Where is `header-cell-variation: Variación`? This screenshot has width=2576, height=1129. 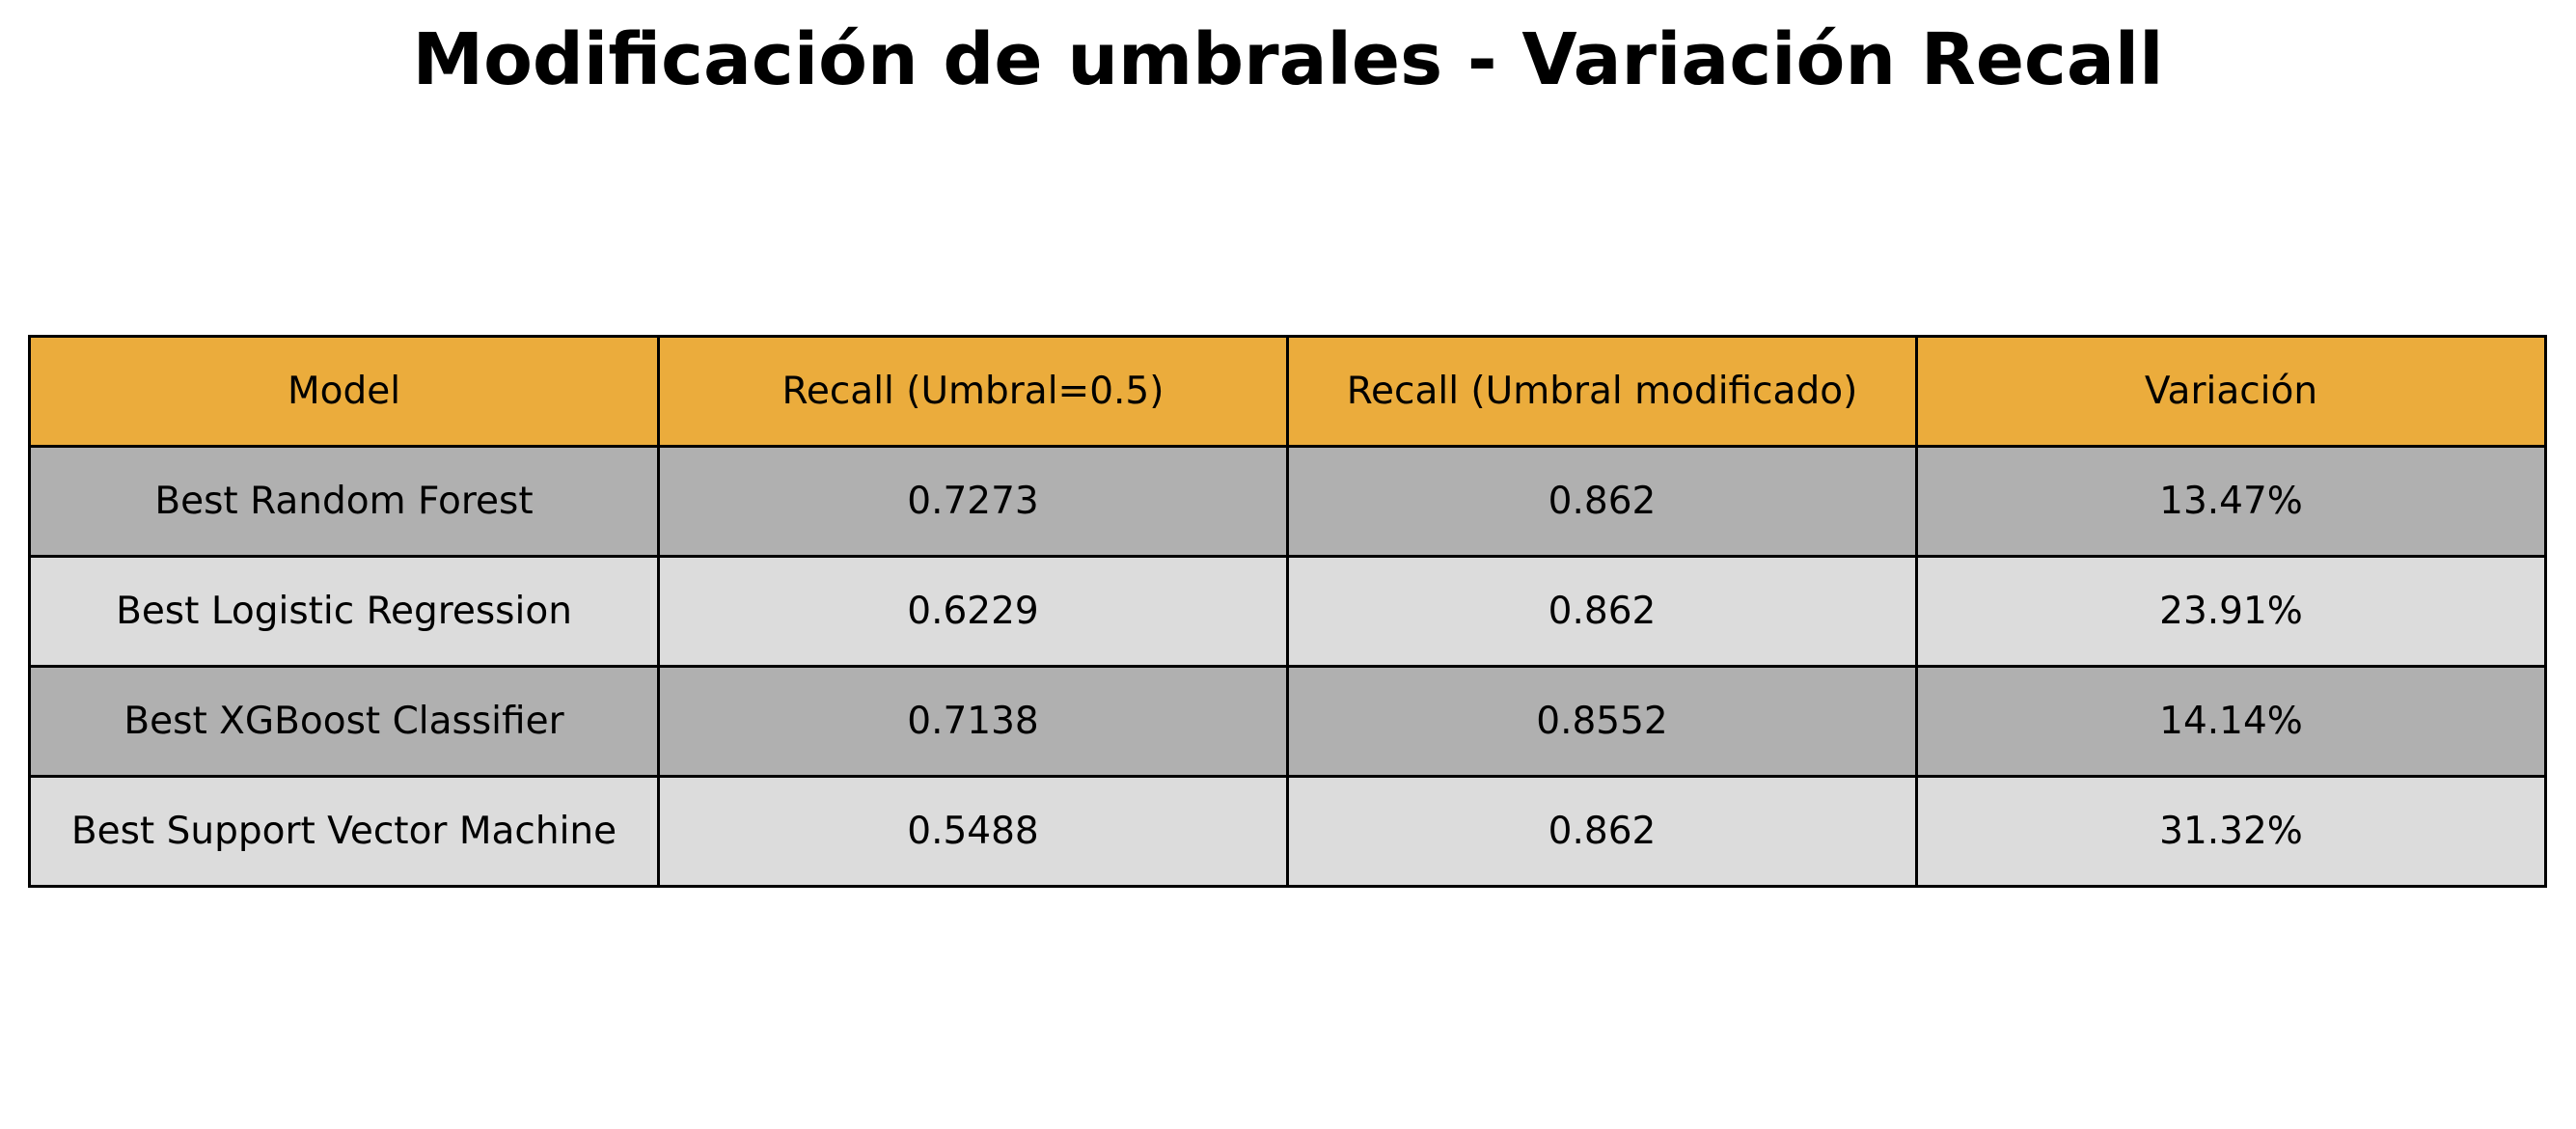
header-cell-variation: Variación is located at coordinates (2231, 391).